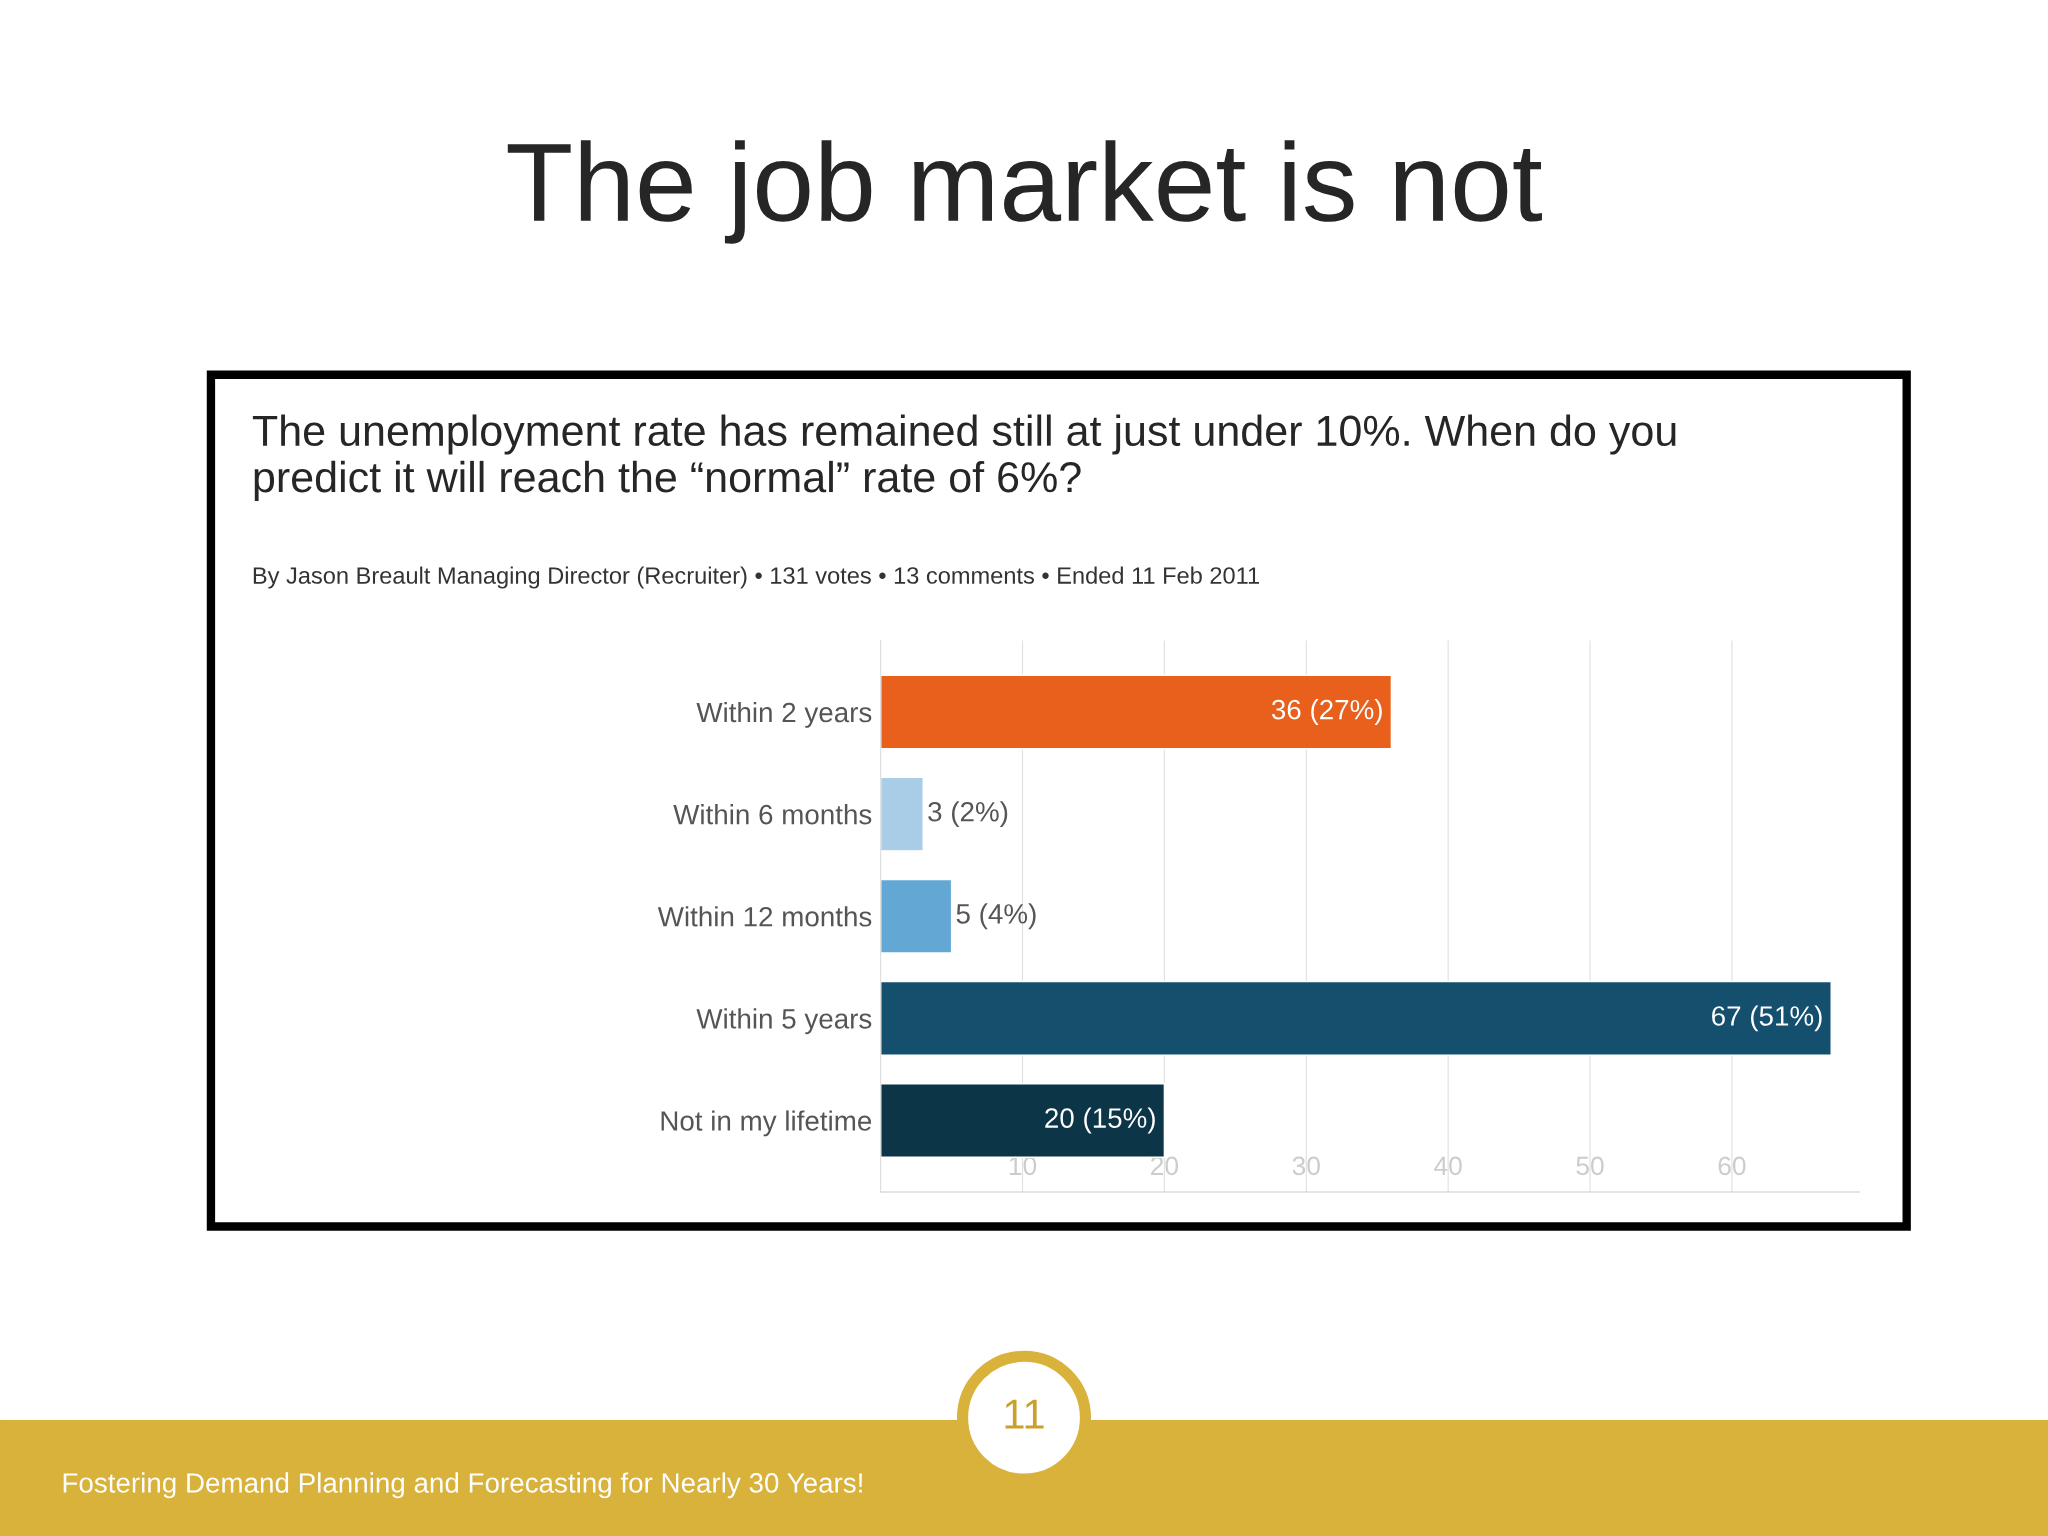 This screenshot has height=1536, width=2048. Describe the element at coordinates (996, 916) in the screenshot. I see `data-label: 5 (4%)` at that location.